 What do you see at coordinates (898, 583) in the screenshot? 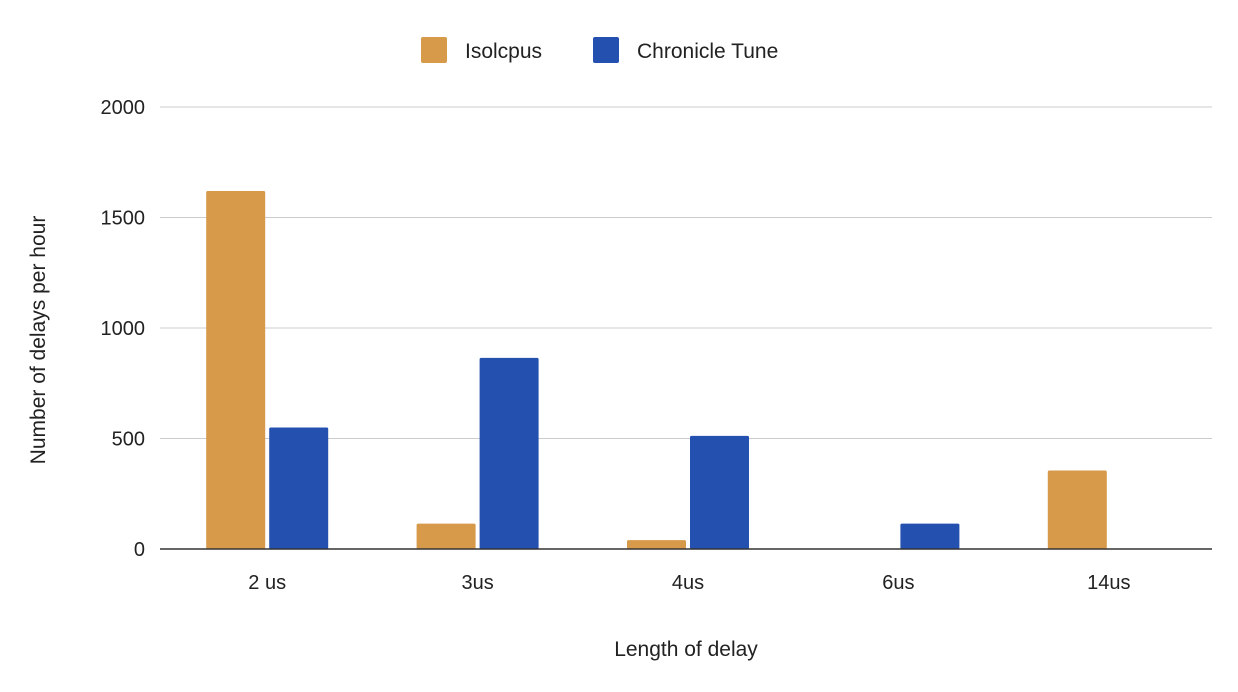
I see `x-tick-label: 6us` at bounding box center [898, 583].